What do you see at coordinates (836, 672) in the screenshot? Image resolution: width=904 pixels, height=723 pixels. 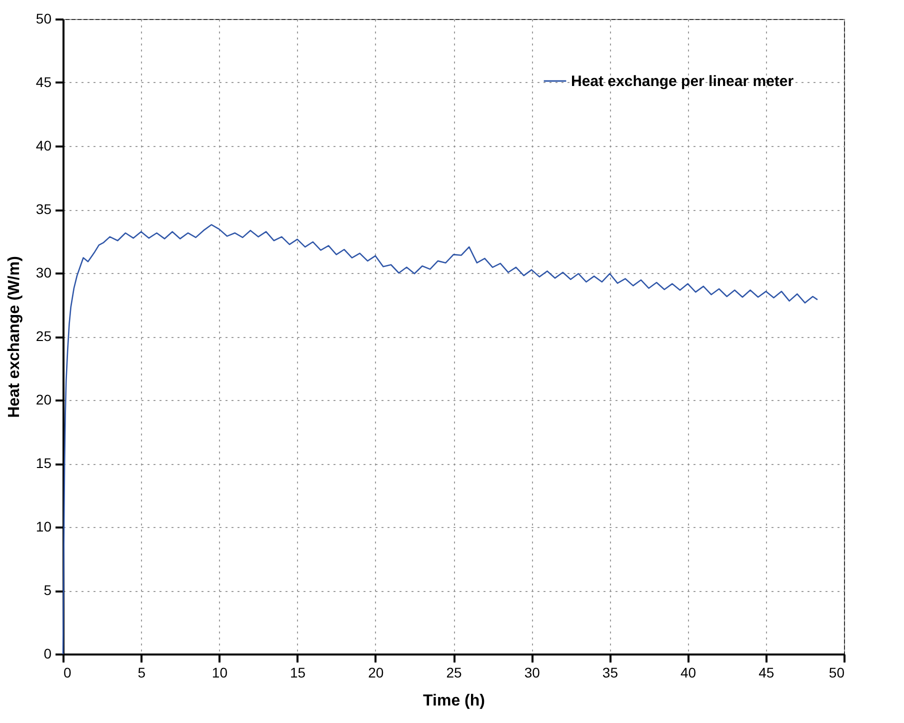 I see `x-tick-label: 50` at bounding box center [836, 672].